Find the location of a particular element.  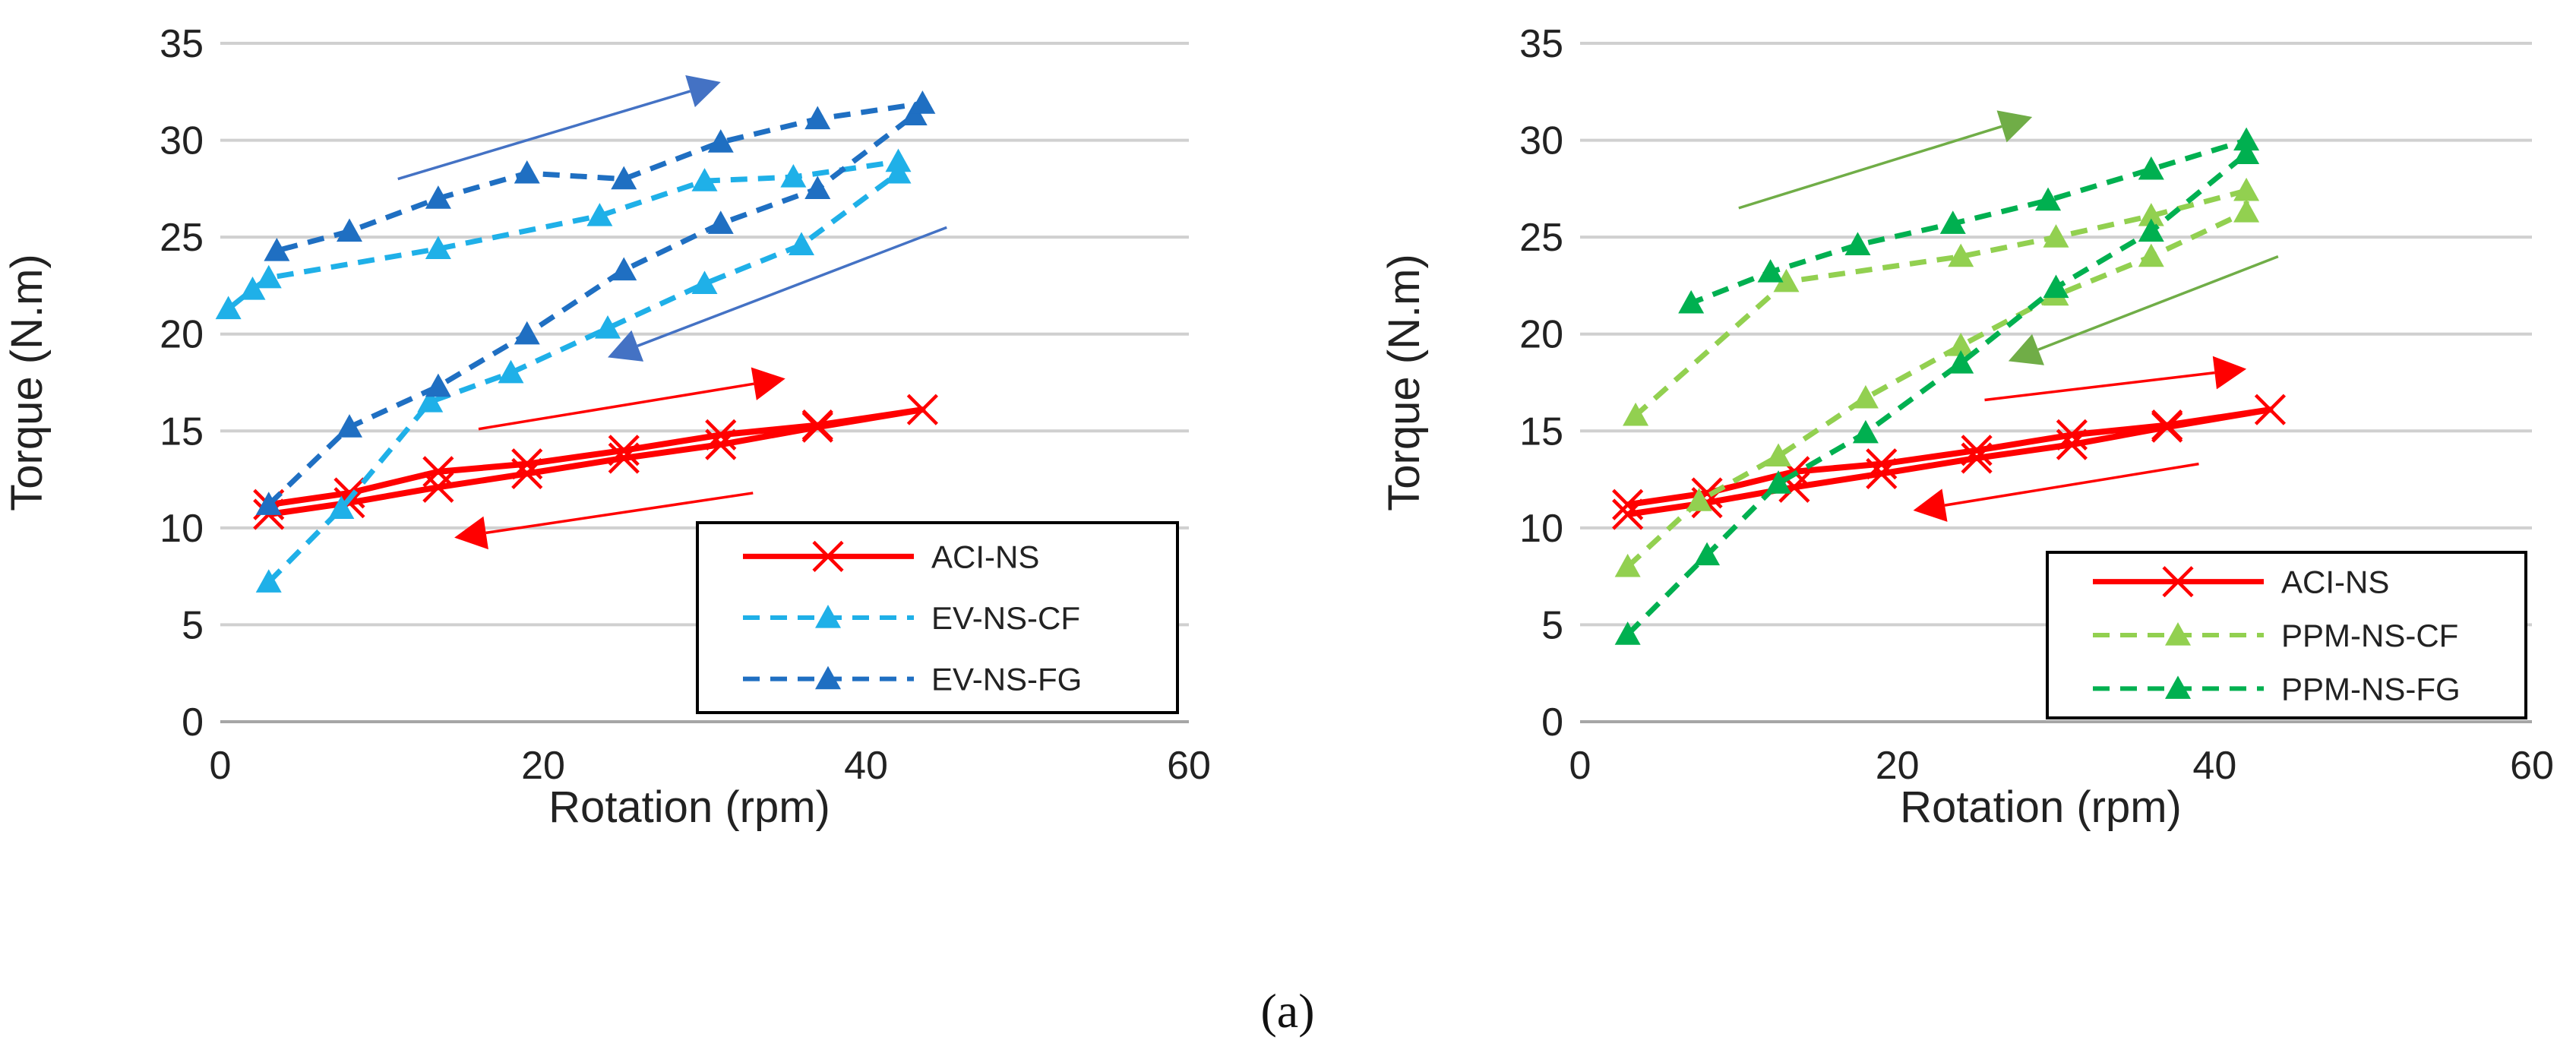

x-tick-label: 20 is located at coordinates (1898, 766).